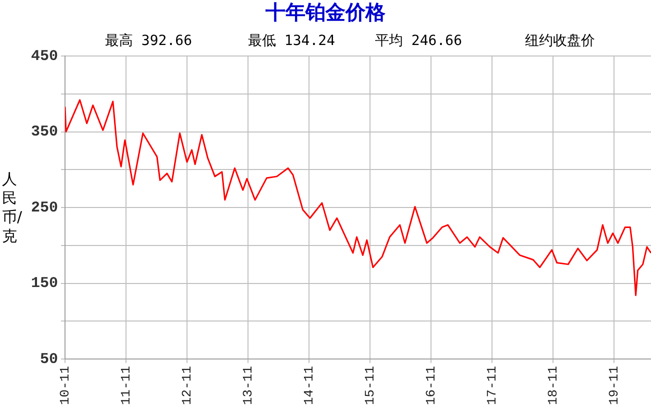 The image size is (651, 419). I want to click on y-tick-label: 250, so click(44, 207).